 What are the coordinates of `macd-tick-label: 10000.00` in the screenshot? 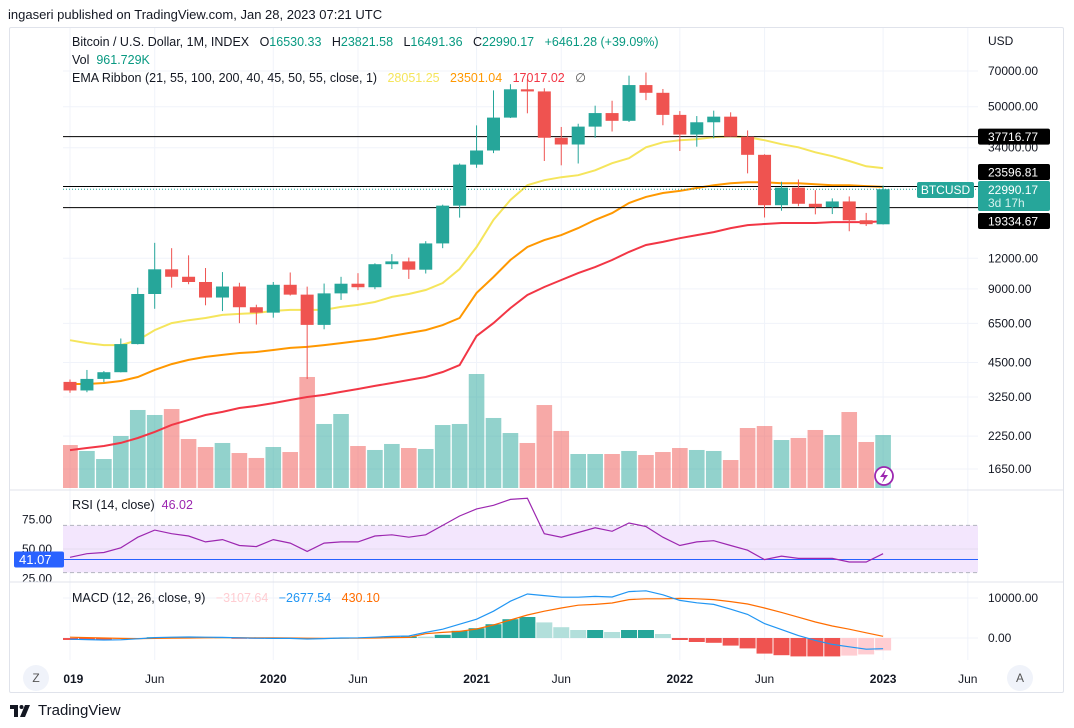 It's located at (1013, 598).